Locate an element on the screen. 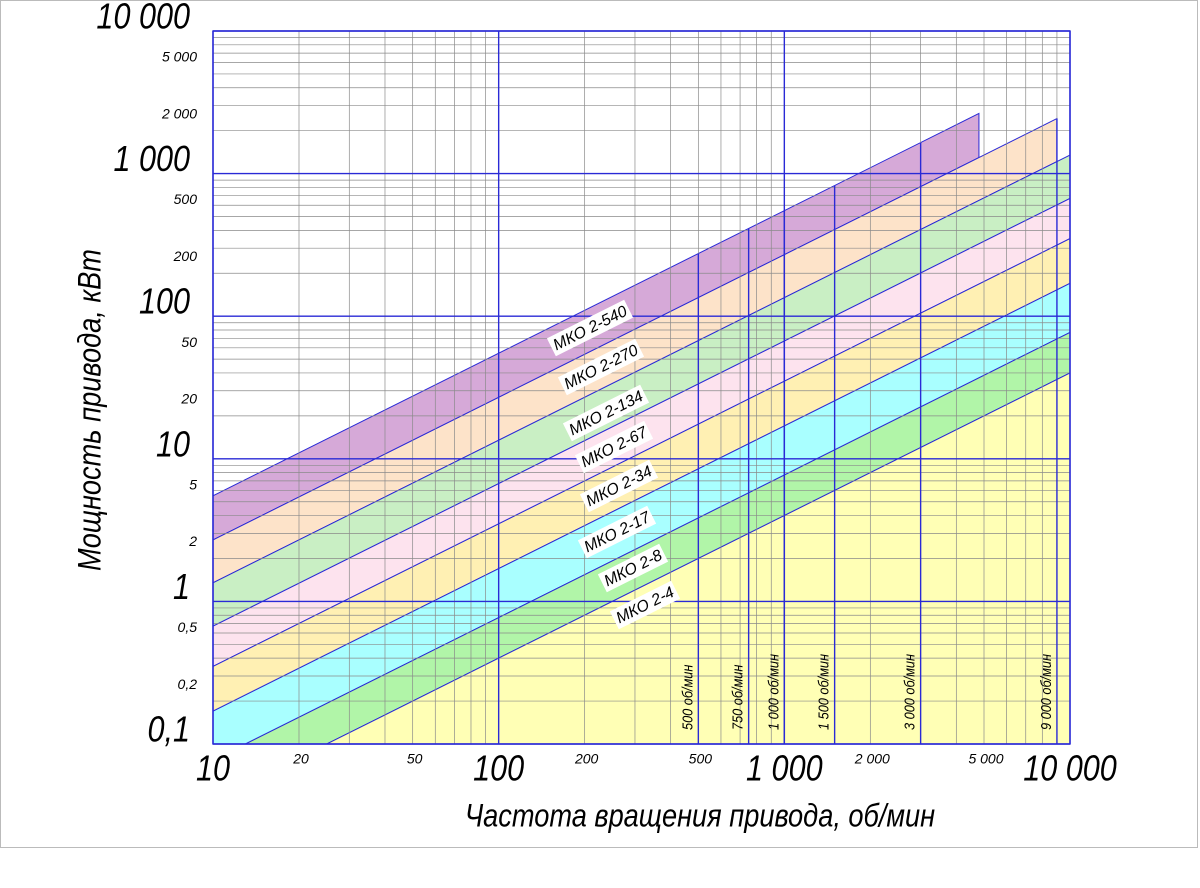 Image resolution: width=1200 pixels, height=888 pixels. y-tick-label: 1 is located at coordinates (181, 588).